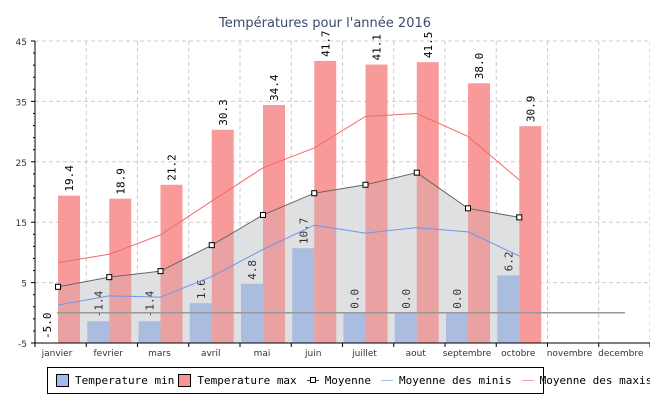 The width and height of the screenshot is (650, 400). Describe the element at coordinates (21, 224) in the screenshot. I see `y-tick-label: 15` at that location.